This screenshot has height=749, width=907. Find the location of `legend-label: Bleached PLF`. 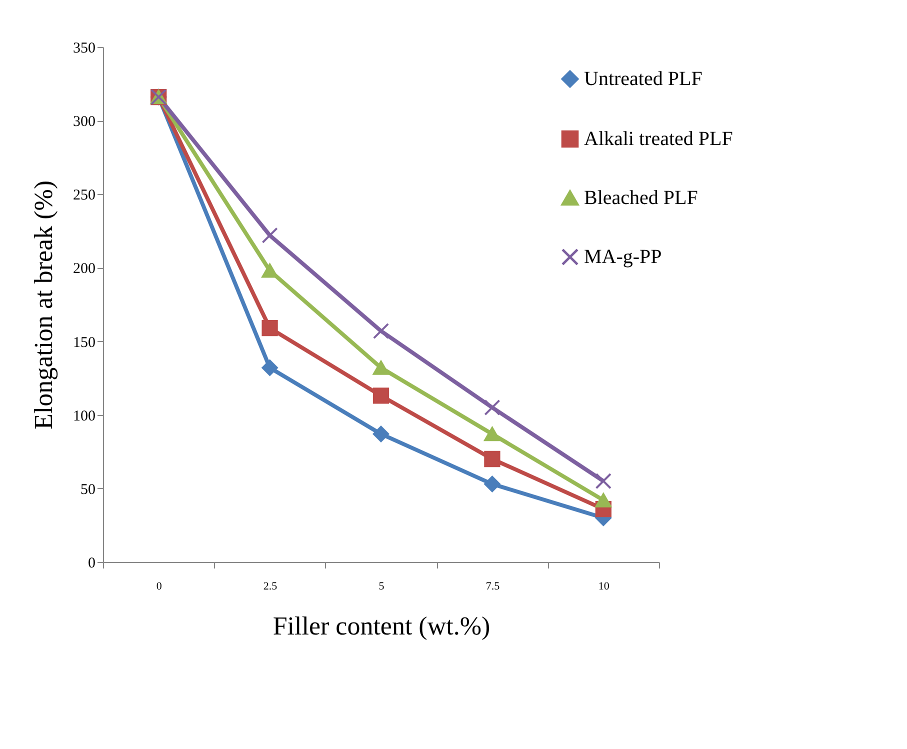

legend-label: Bleached PLF is located at coordinates (641, 198).